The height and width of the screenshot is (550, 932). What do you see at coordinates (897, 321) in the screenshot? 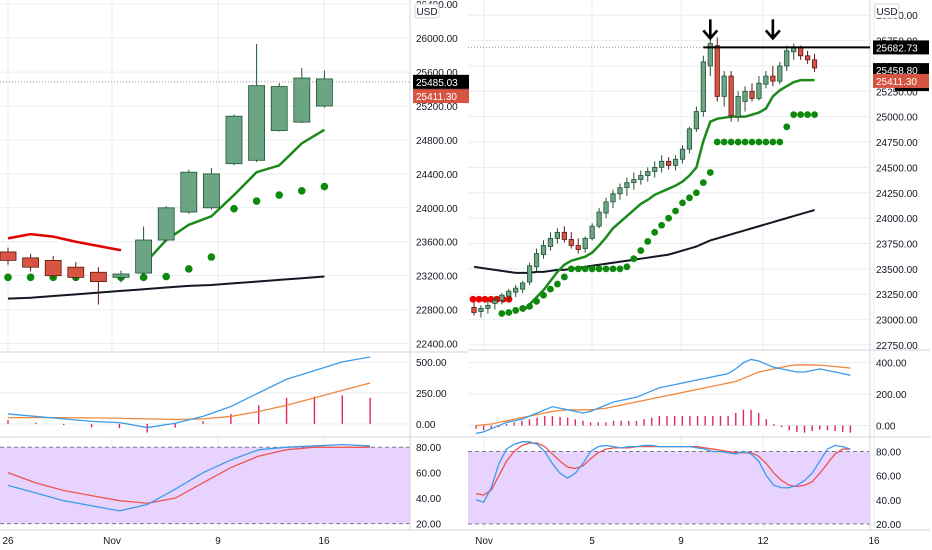
I see `price-tick-label: 23000.00` at bounding box center [897, 321].